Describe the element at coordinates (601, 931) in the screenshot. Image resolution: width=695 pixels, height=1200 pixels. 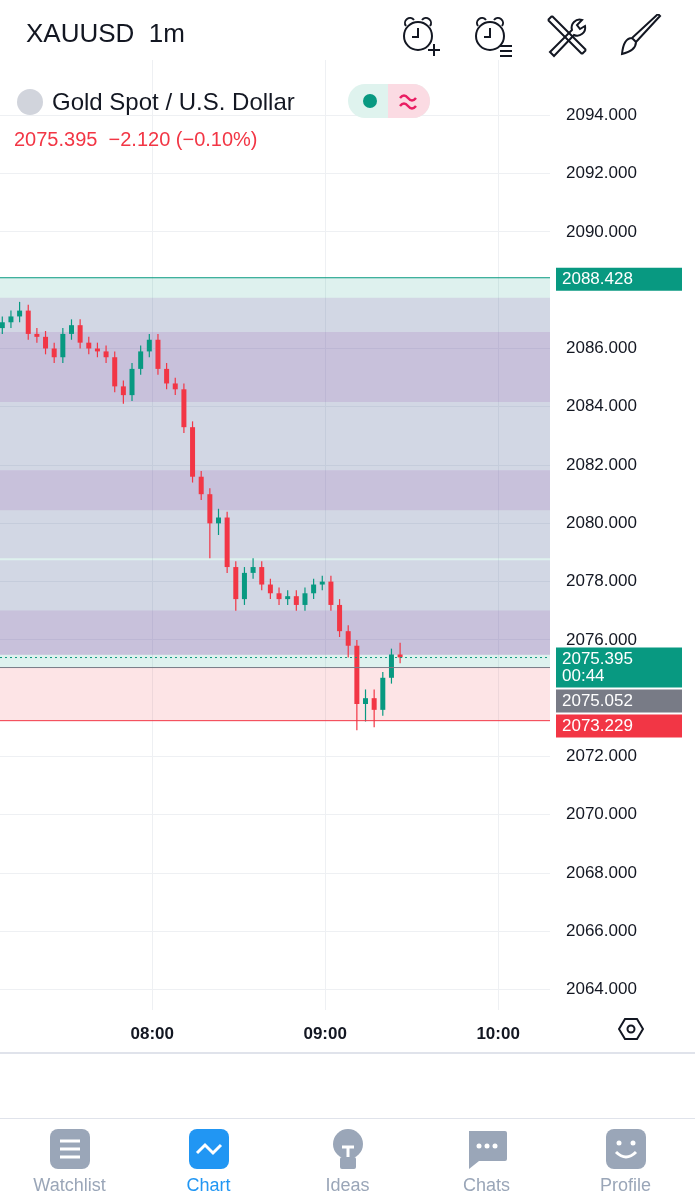
I see `y-tick-label: 2066.000` at that location.